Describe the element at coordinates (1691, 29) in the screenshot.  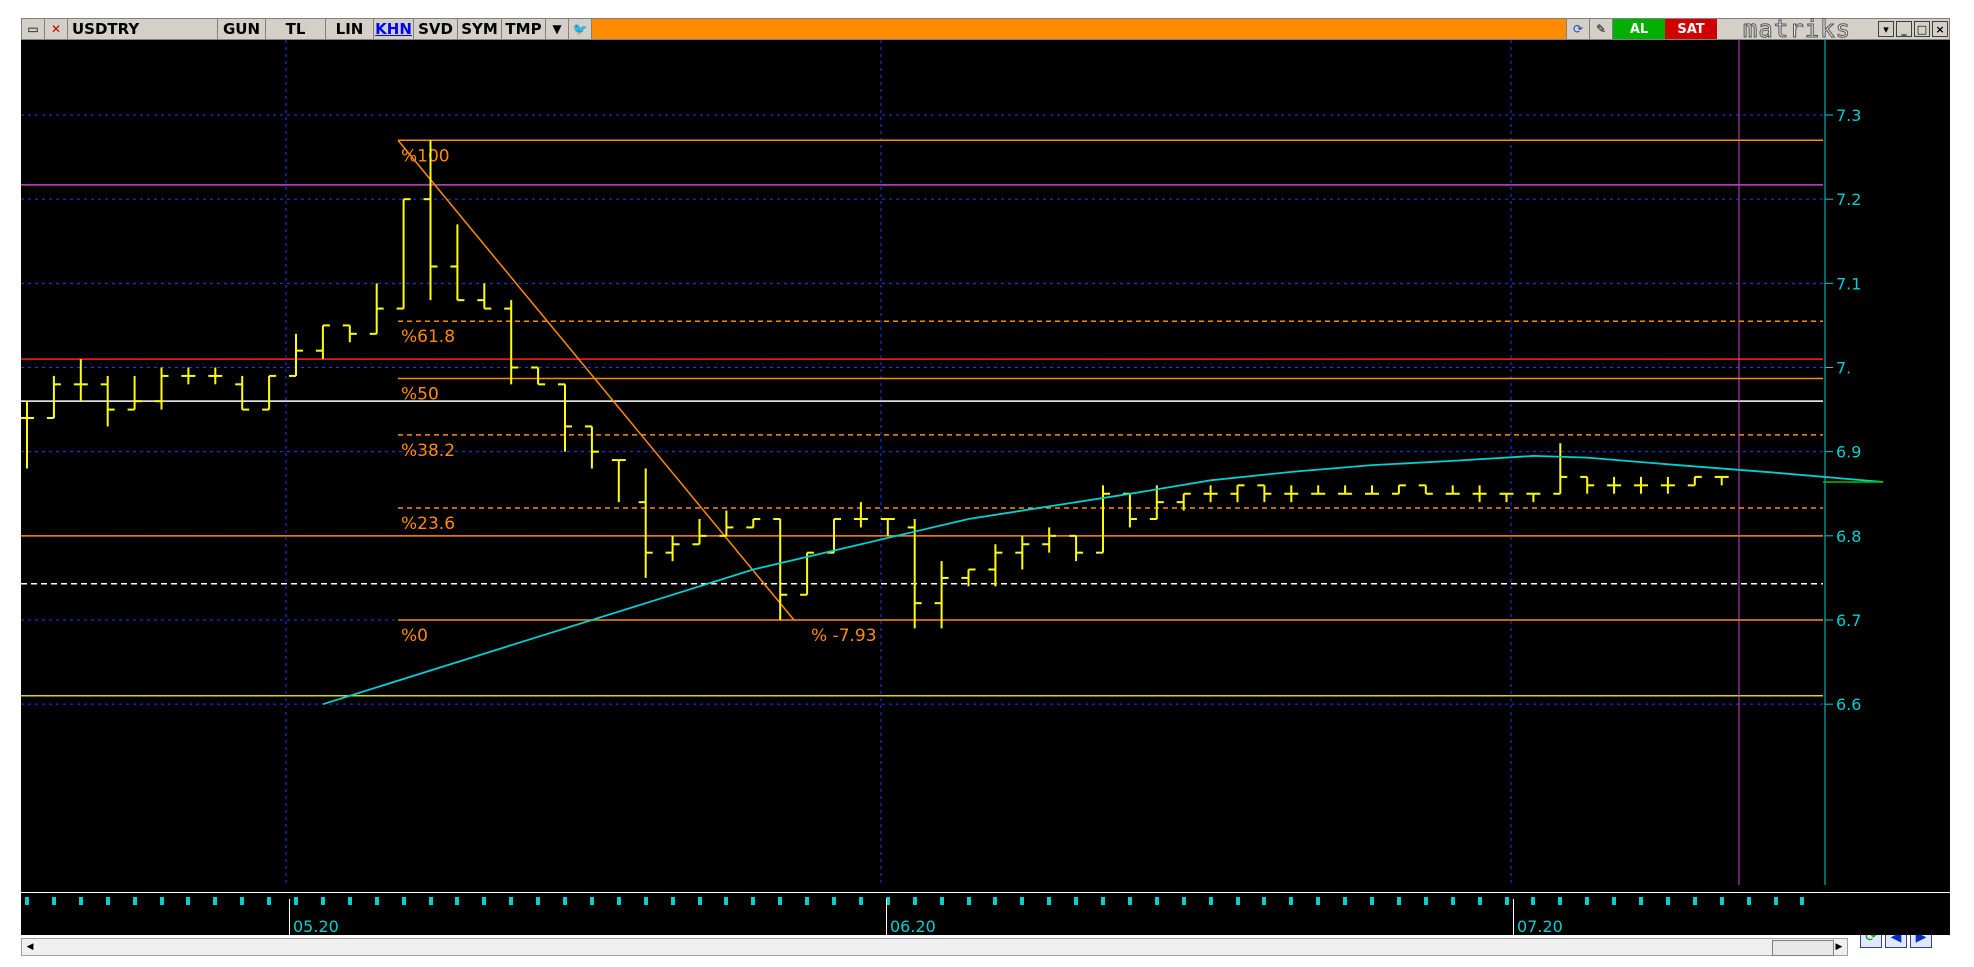
I see `sat-button: SAT` at that location.